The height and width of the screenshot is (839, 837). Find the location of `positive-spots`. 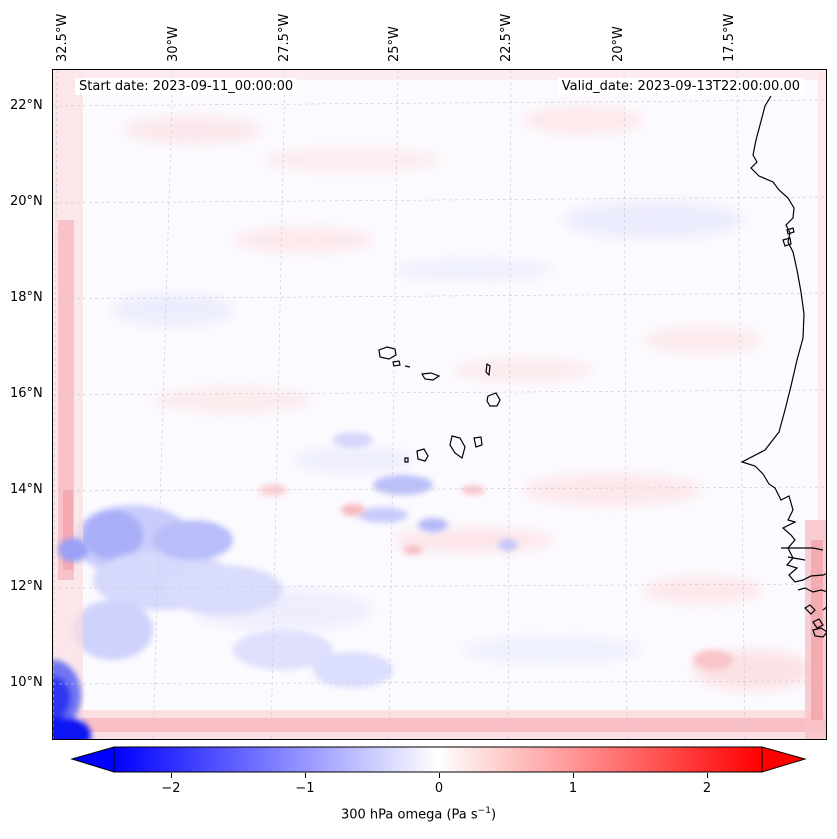

positive-spots is located at coordinates (496, 577).